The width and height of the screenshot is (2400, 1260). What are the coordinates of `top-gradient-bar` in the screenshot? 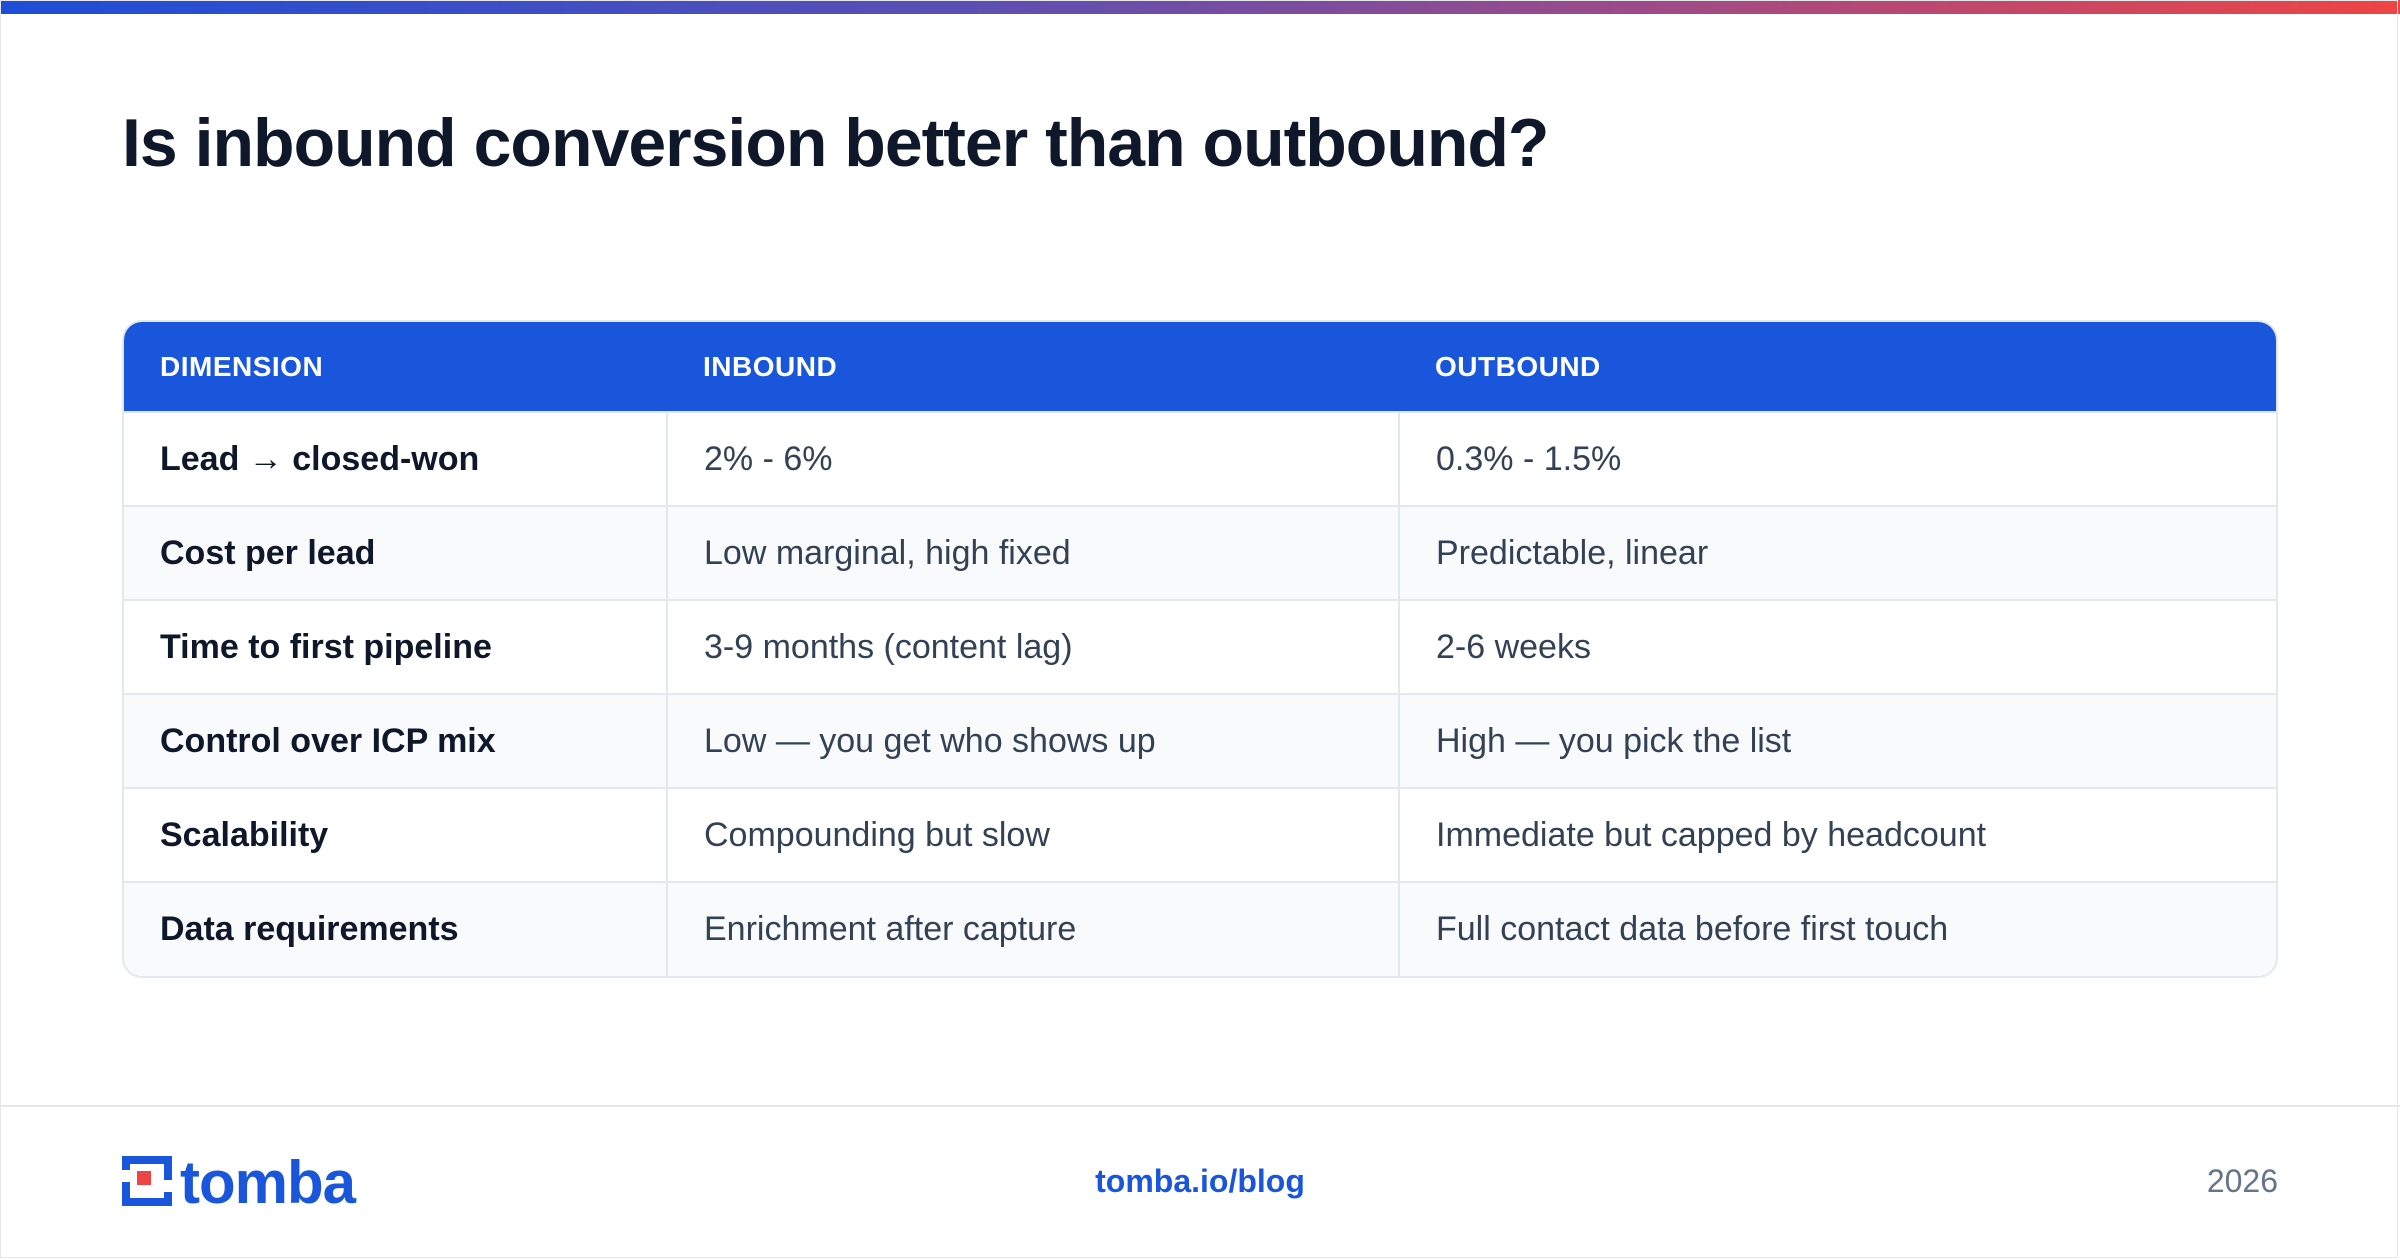 It's located at (1200, 7).